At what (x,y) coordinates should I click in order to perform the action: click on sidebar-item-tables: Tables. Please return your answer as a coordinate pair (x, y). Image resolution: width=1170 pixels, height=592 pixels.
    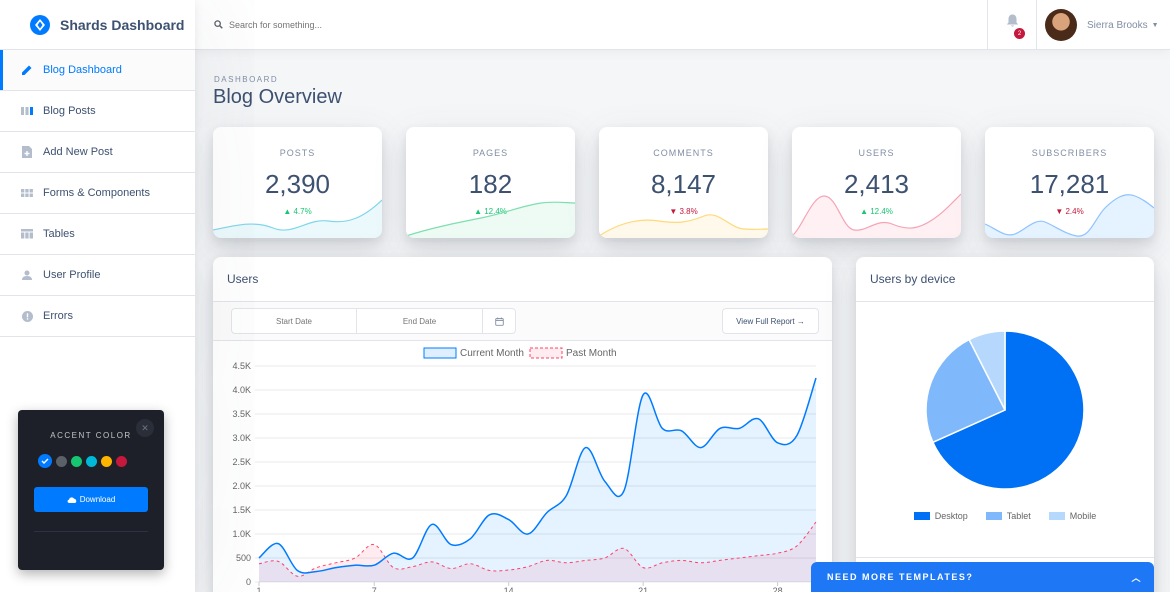
    Looking at the image, I should click on (97, 234).